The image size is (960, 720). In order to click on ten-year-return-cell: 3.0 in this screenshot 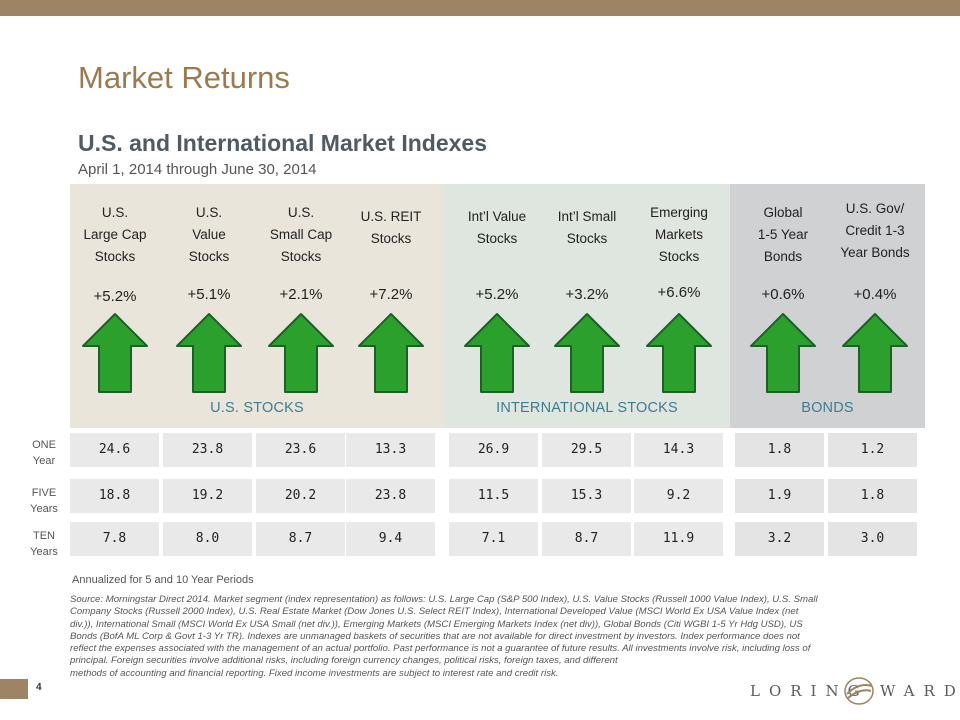, I will do `click(872, 539)`.